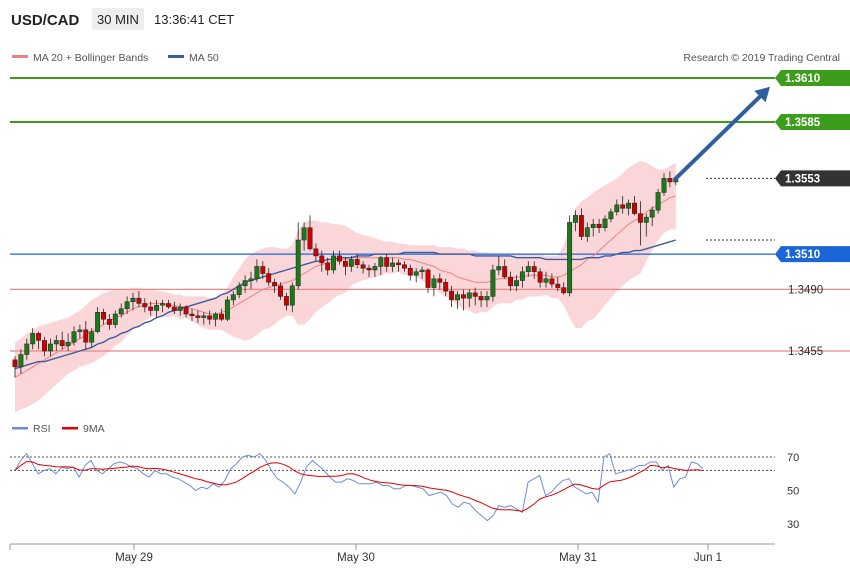 This screenshot has height=576, width=850. Describe the element at coordinates (802, 79) in the screenshot. I see `level-tag-text: 1.3610` at that location.